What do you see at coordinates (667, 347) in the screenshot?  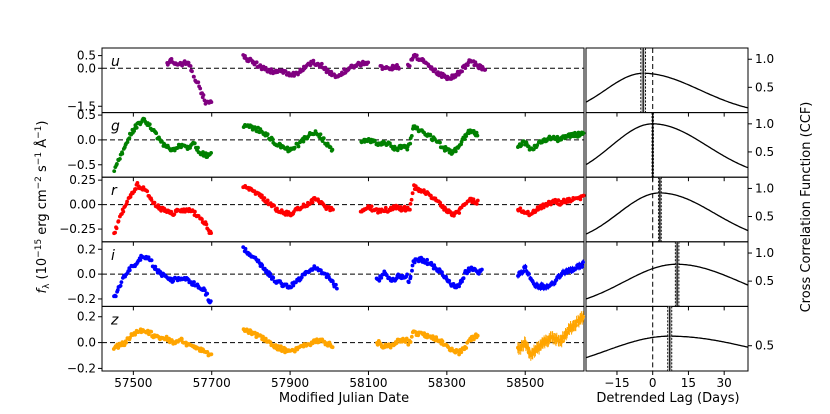 I see `ccf-curve-z` at bounding box center [667, 347].